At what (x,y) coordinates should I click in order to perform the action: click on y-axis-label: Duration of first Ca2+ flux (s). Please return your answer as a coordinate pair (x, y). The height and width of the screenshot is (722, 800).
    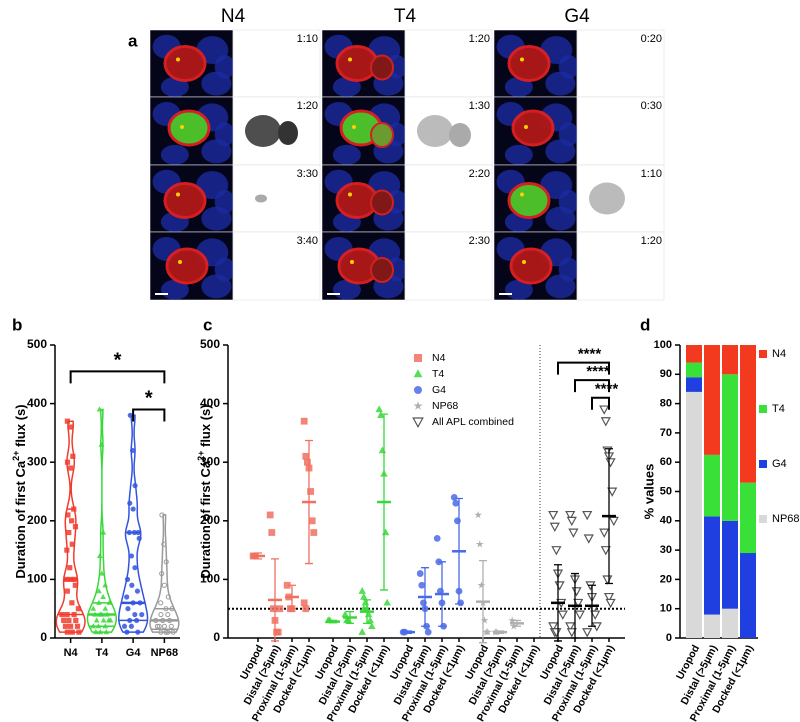
    Looking at the image, I should click on (204, 491).